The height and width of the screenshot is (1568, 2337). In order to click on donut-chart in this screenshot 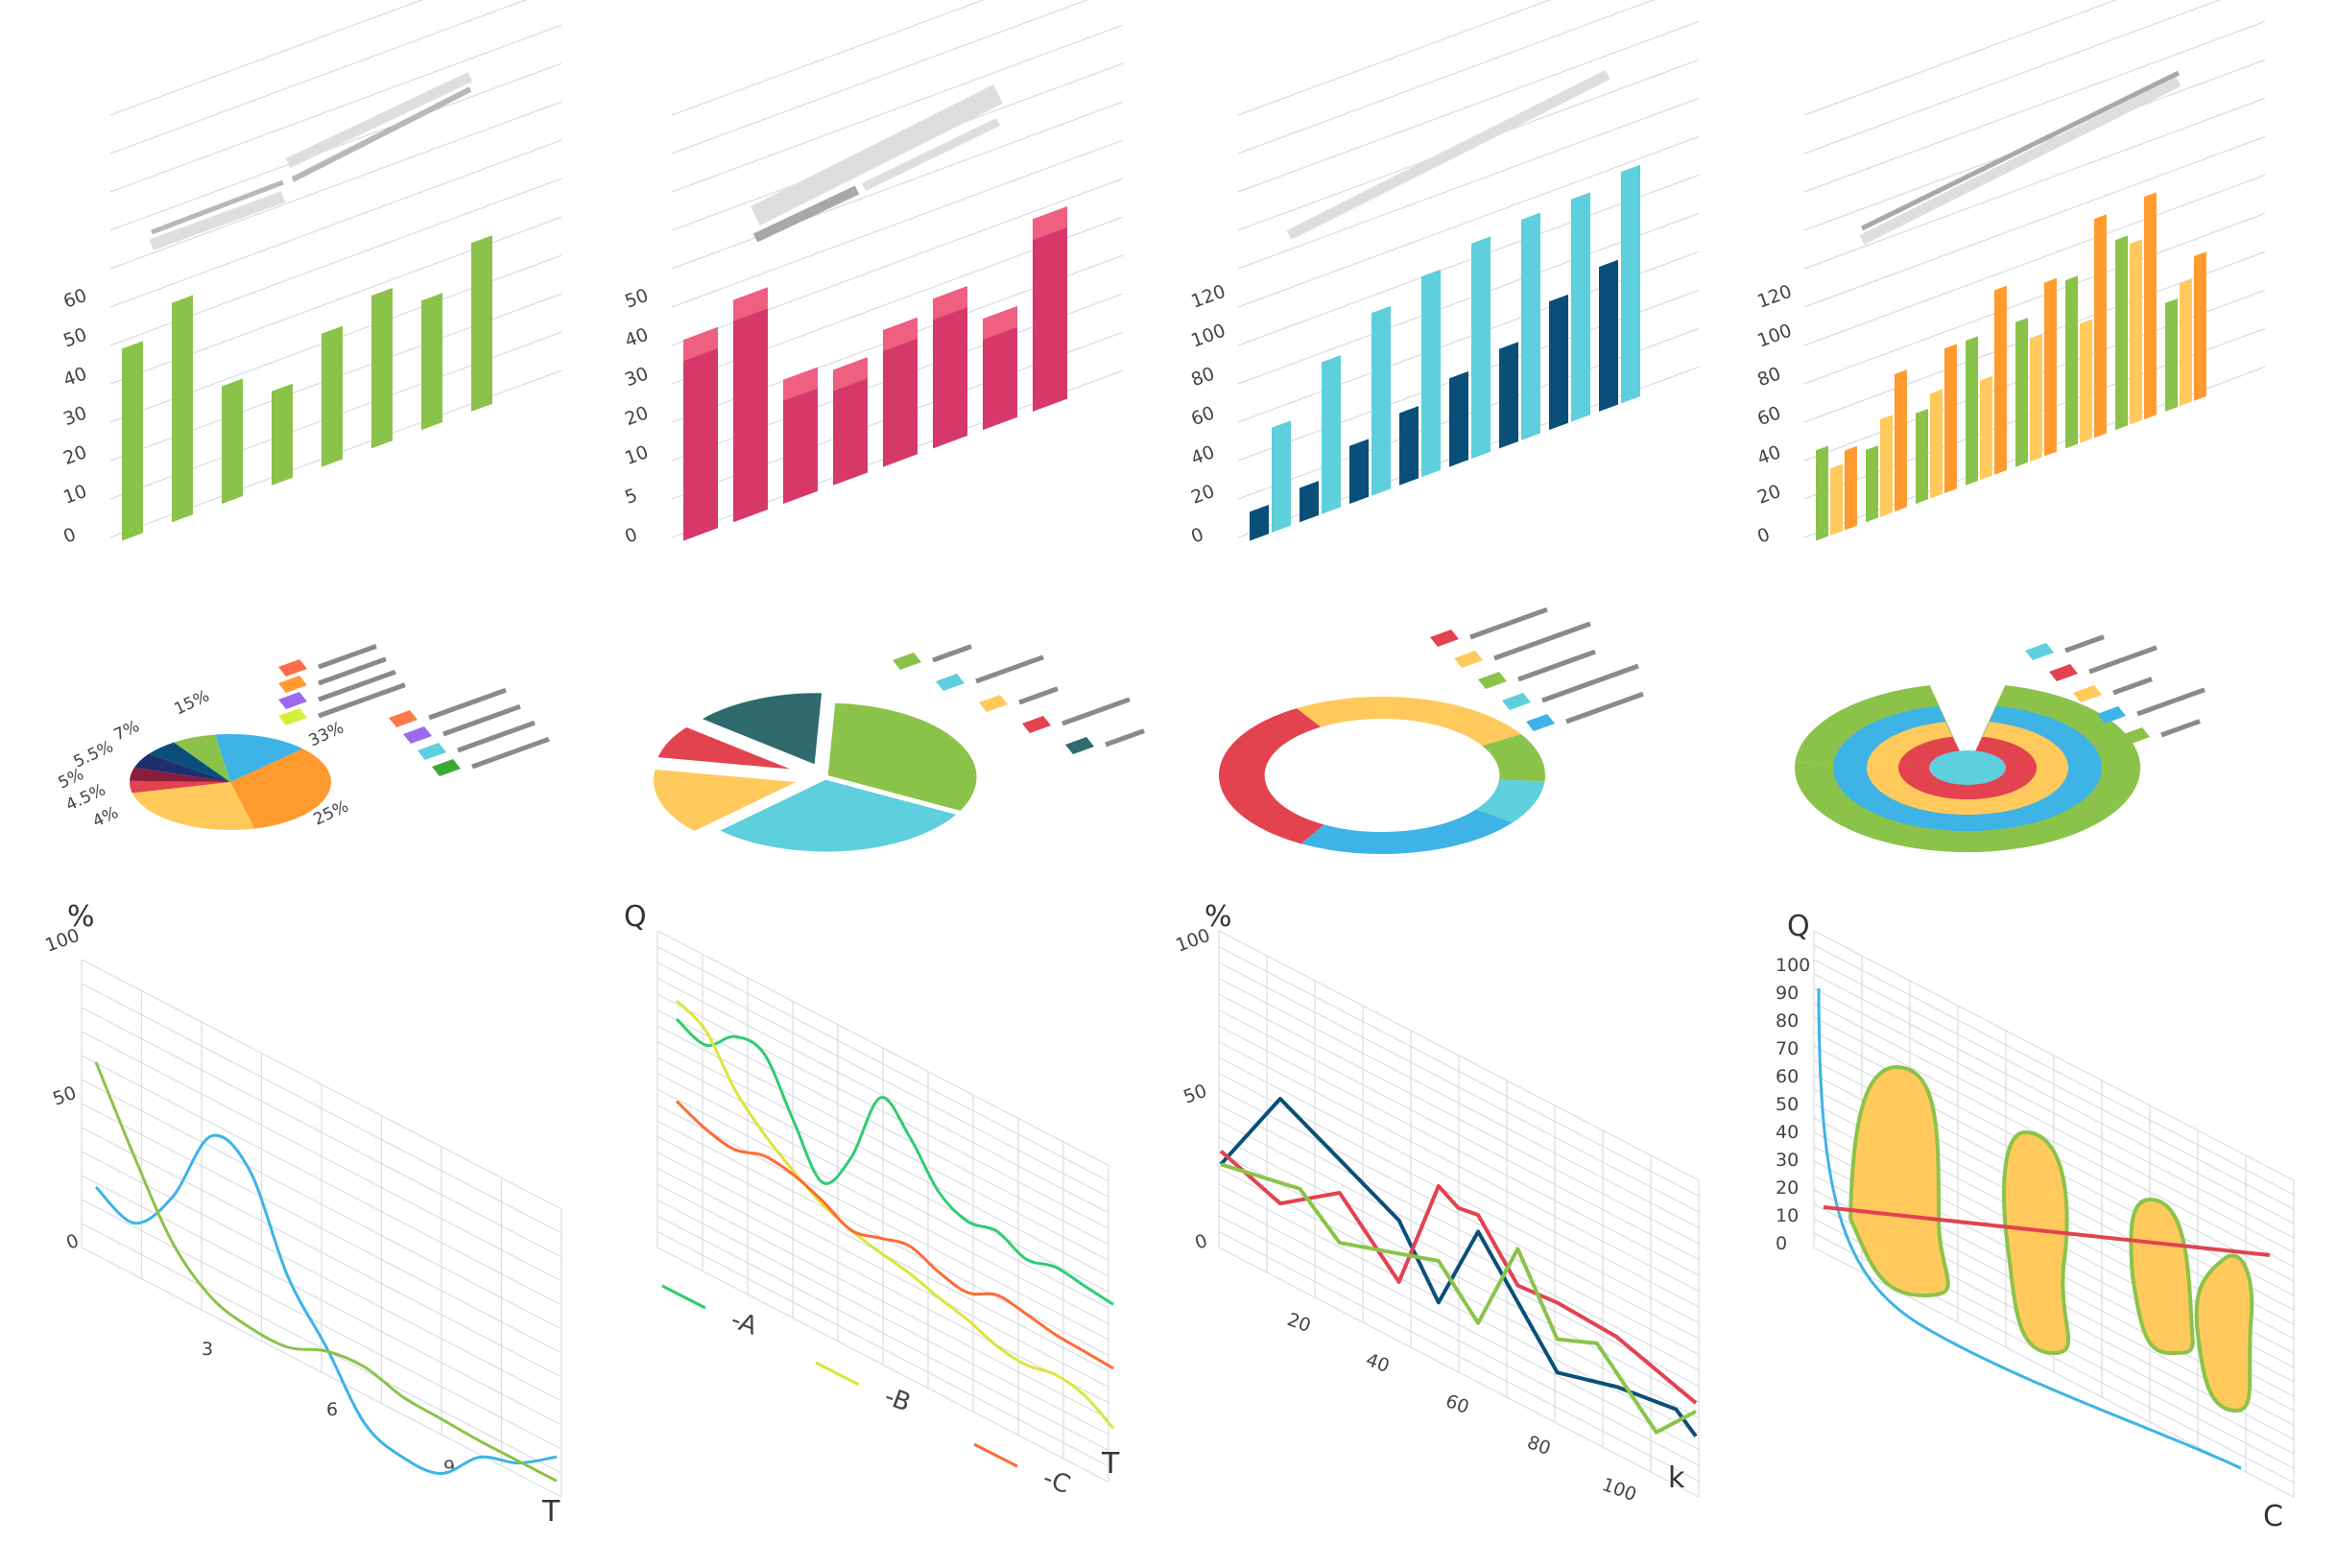, I will do `click(1431, 730)`.